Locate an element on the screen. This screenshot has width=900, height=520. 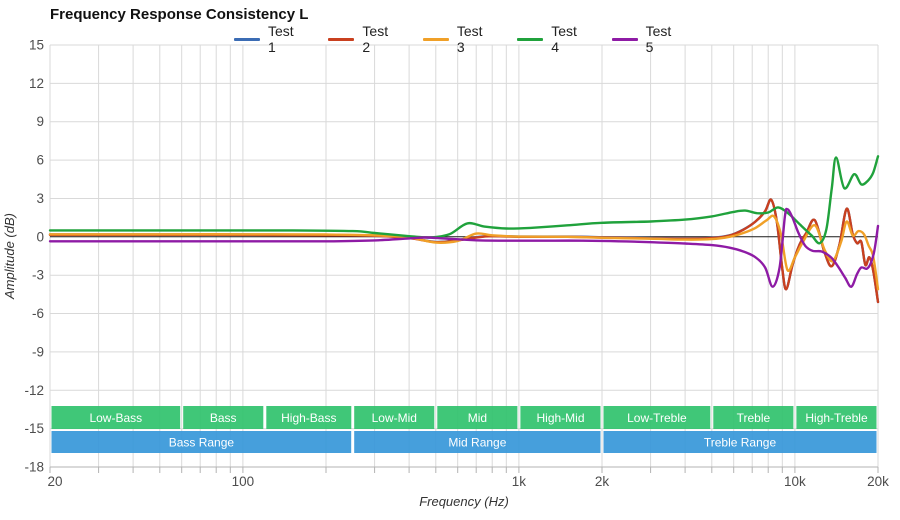
svg-text: 9 is located at coordinates (40, 121).